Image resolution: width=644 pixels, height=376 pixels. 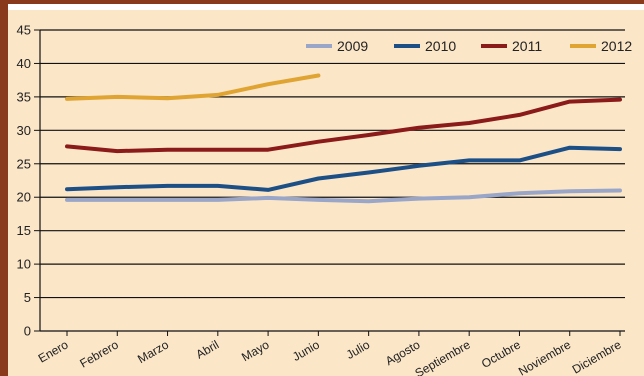 What do you see at coordinates (343, 196) in the screenshot?
I see `series-line-2009` at bounding box center [343, 196].